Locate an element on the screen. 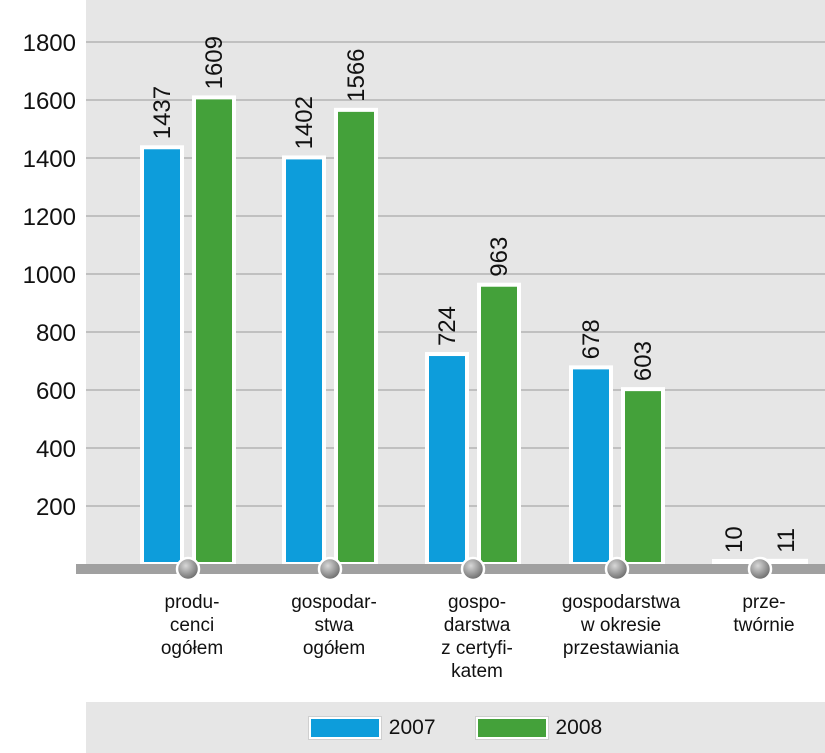 Image resolution: width=825 pixels, height=753 pixels. x-category-label: przestawiania is located at coordinates (621, 648).